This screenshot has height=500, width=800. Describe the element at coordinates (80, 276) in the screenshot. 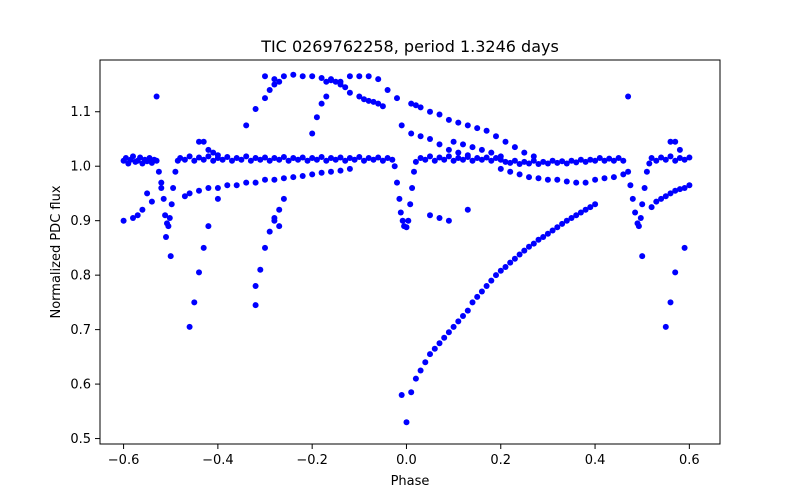

I see `y-tick-label: 0.8` at that location.